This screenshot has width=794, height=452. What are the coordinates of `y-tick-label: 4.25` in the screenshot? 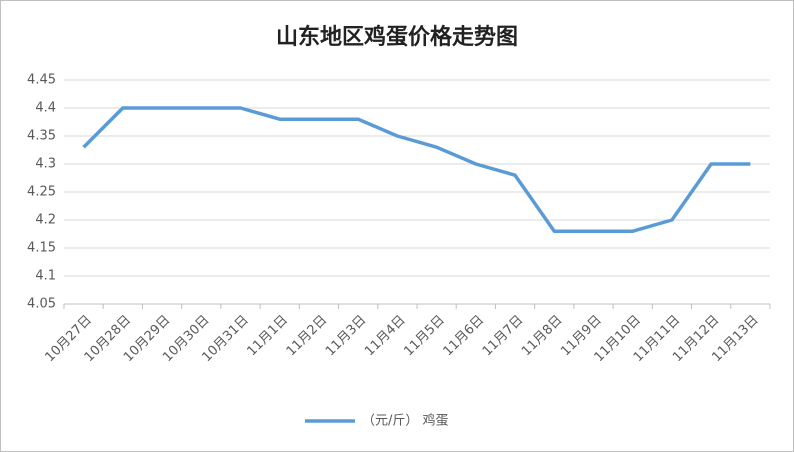 It's located at (41, 192).